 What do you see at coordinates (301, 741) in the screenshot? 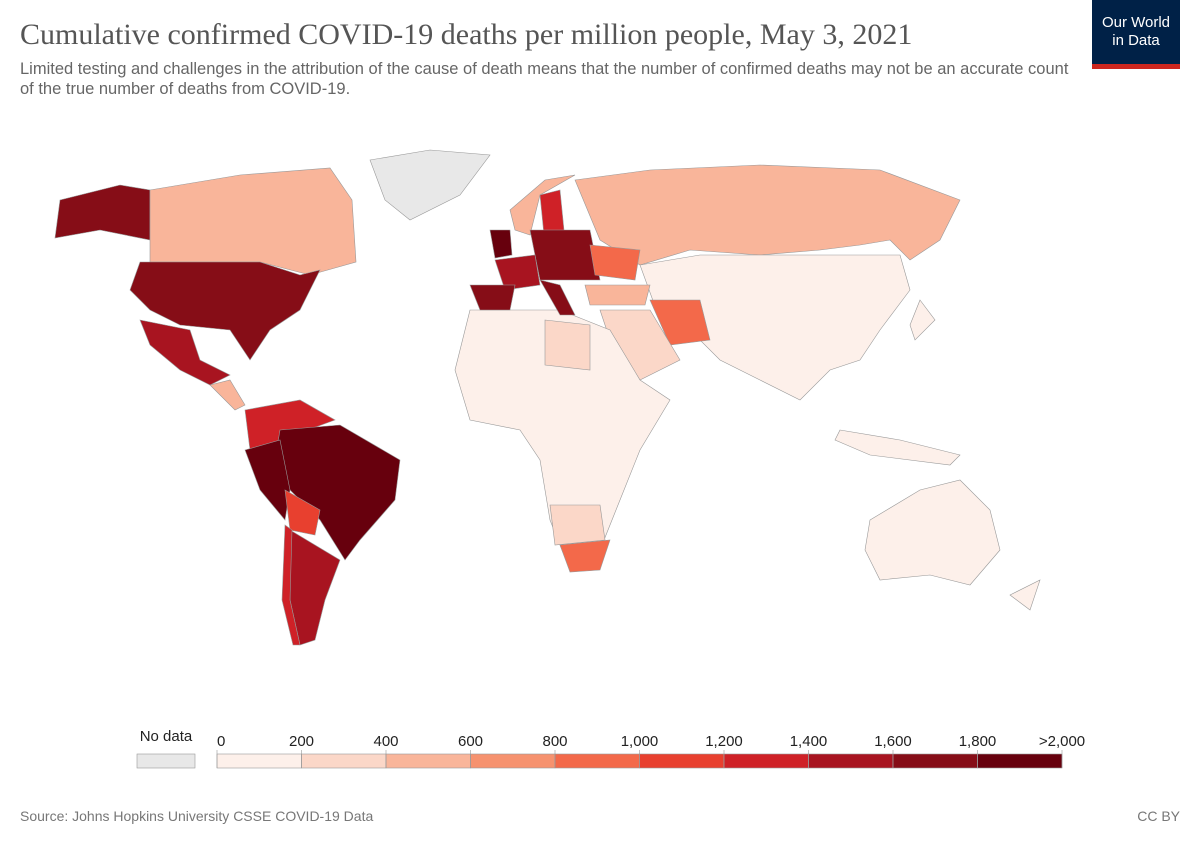
I see `legend-tick-label: 200` at bounding box center [301, 741].